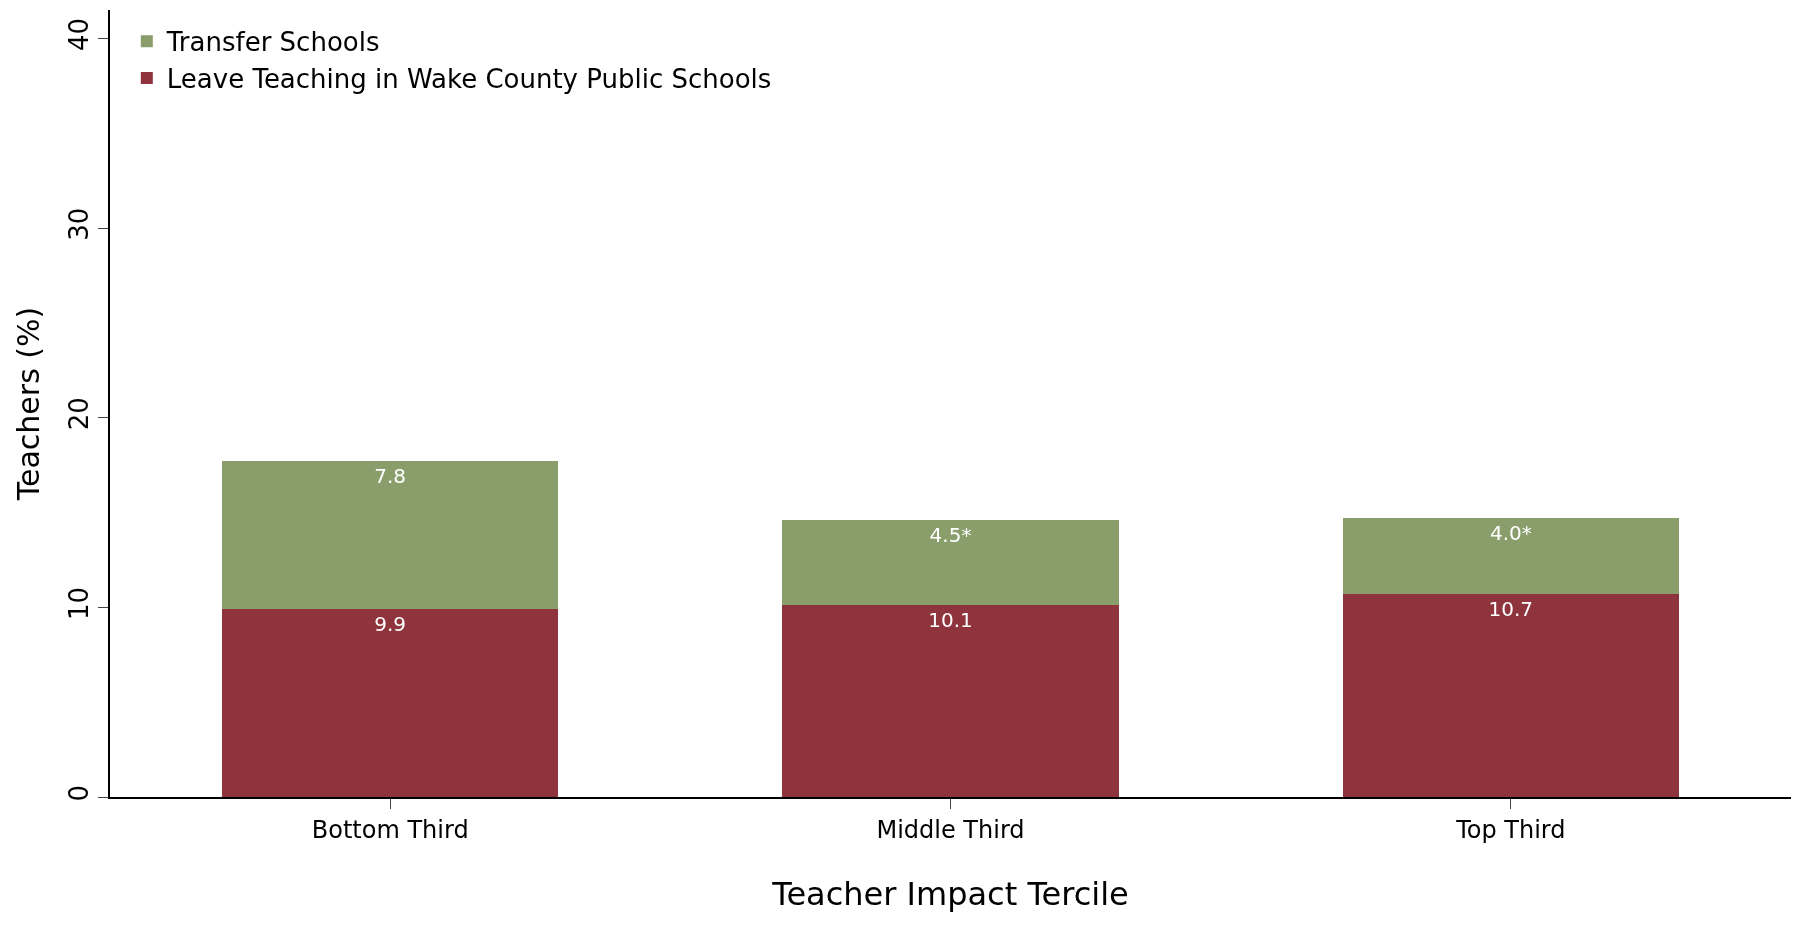 The width and height of the screenshot is (1801, 927). What do you see at coordinates (78, 793) in the screenshot?
I see `y-tick-label: 0` at bounding box center [78, 793].